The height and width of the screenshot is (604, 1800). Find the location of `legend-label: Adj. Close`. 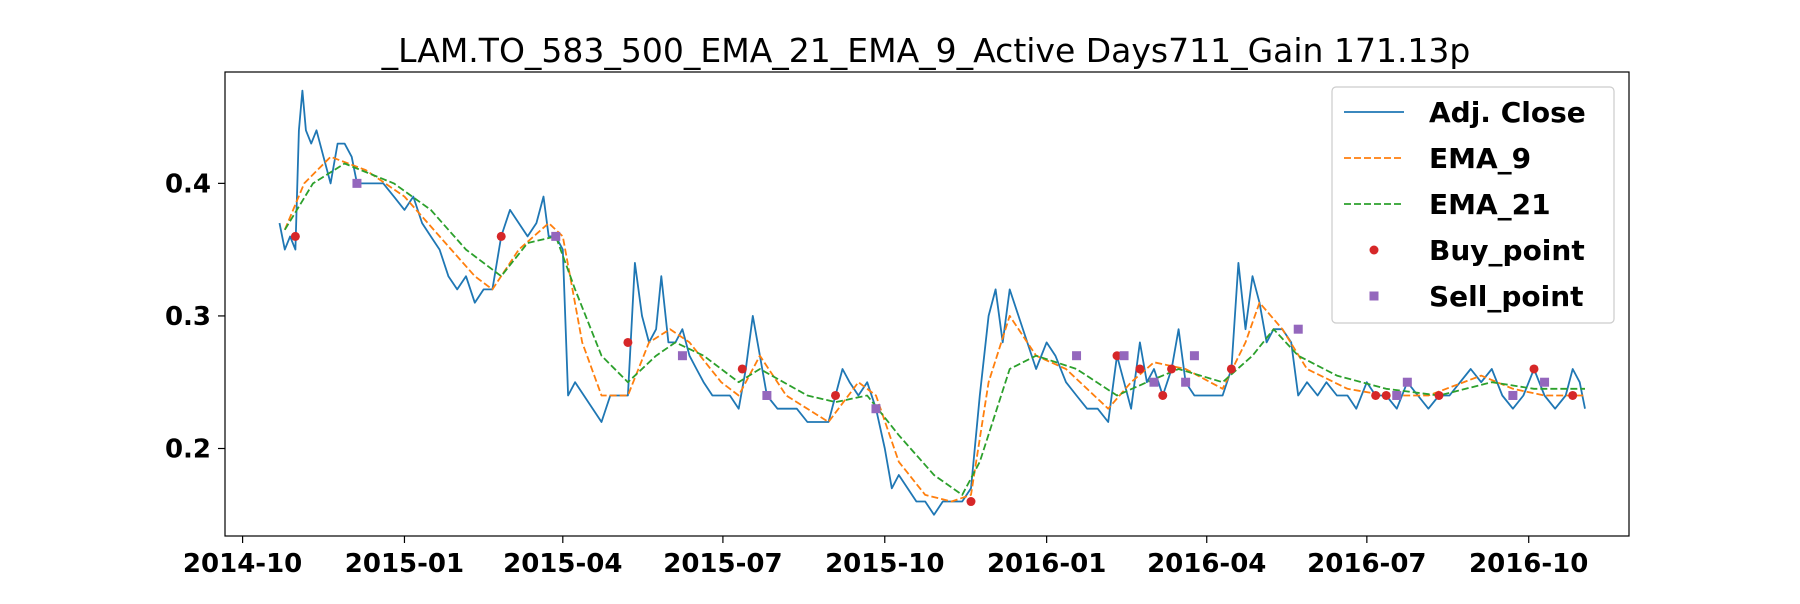

legend-label: Adj. Close is located at coordinates (1507, 112).